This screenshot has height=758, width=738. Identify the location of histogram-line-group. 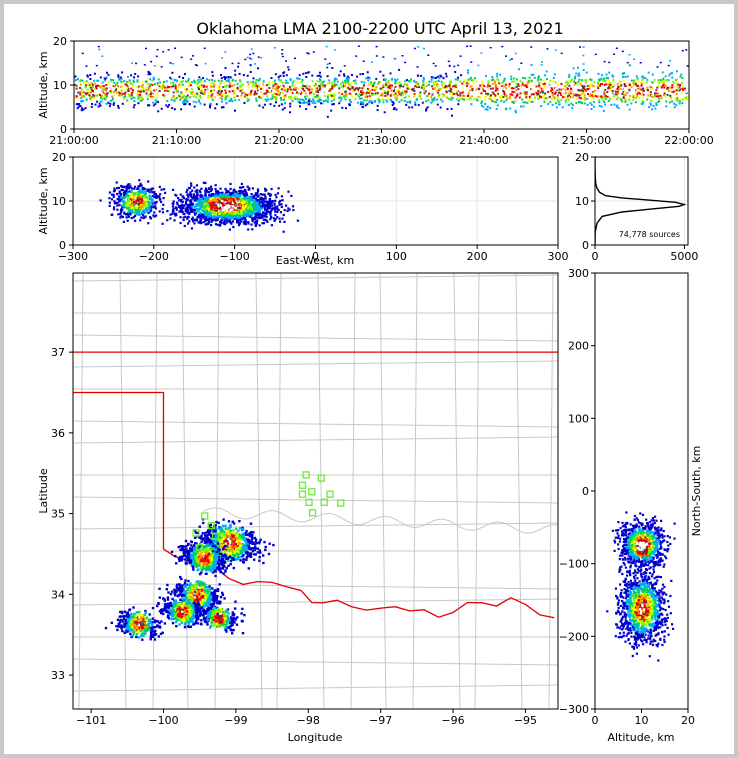
(641, 201).